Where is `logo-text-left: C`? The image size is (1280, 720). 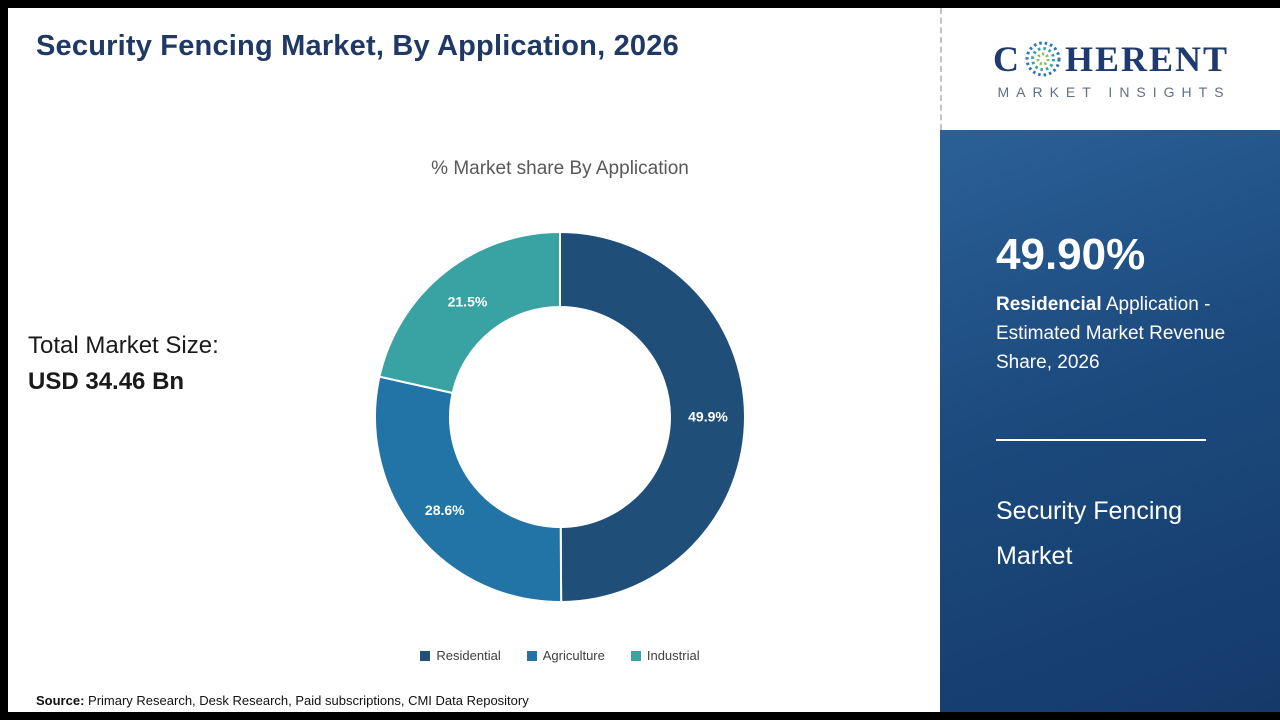 logo-text-left: C is located at coordinates (1006, 59).